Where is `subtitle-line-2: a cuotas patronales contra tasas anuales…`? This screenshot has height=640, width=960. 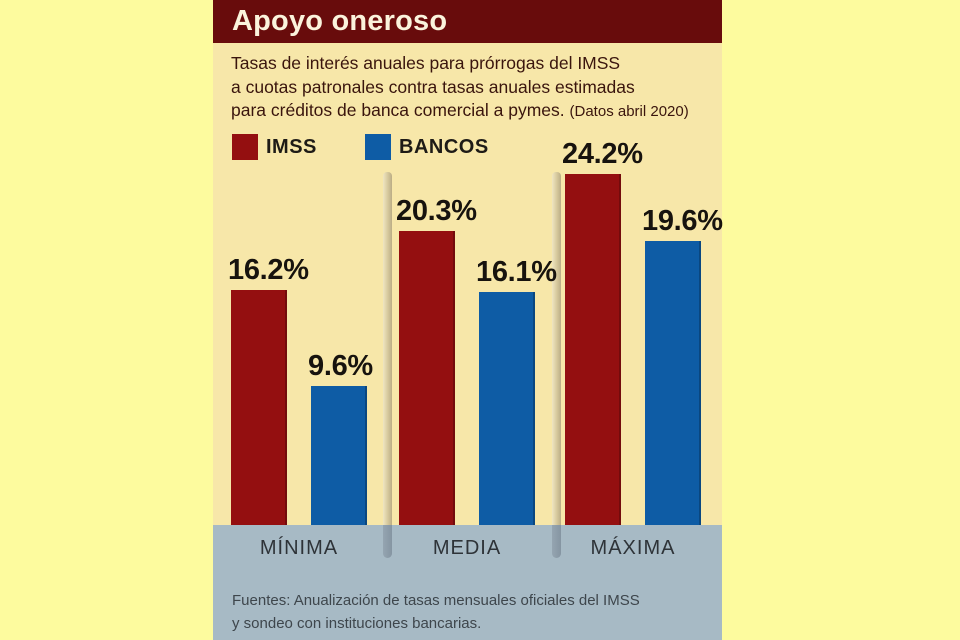
subtitle-line-2: a cuotas patronales contra tasas anuales… is located at coordinates (433, 86).